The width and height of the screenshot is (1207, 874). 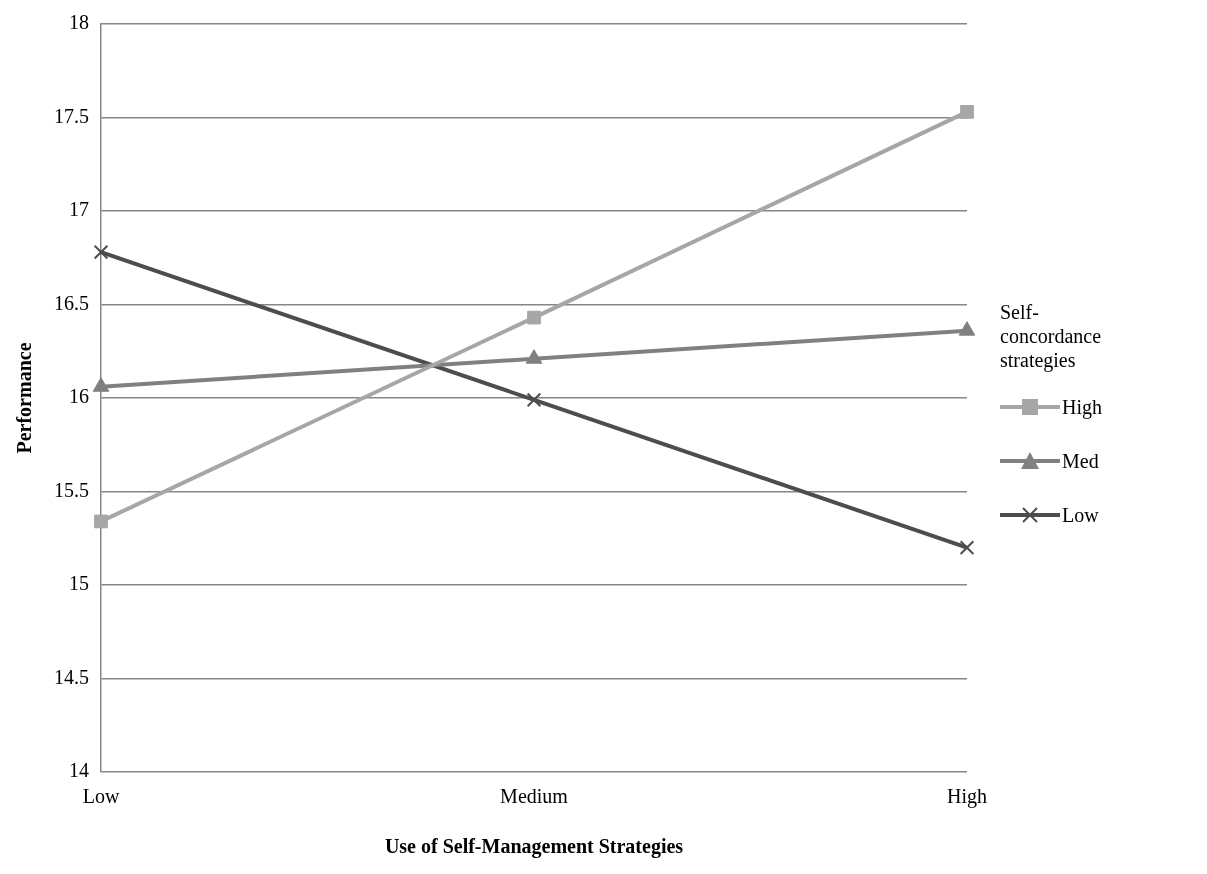 What do you see at coordinates (79, 770) in the screenshot?
I see `y-tick-label: 14` at bounding box center [79, 770].